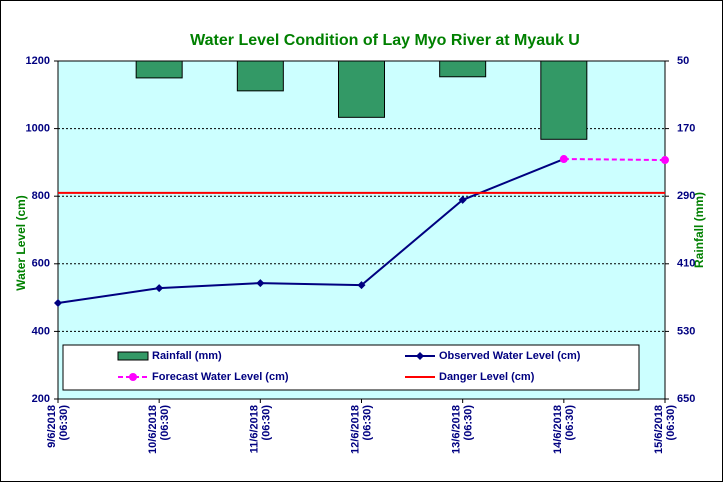  I want to click on x-tick-label: 15/6/2018(06:30), so click(665, 429).